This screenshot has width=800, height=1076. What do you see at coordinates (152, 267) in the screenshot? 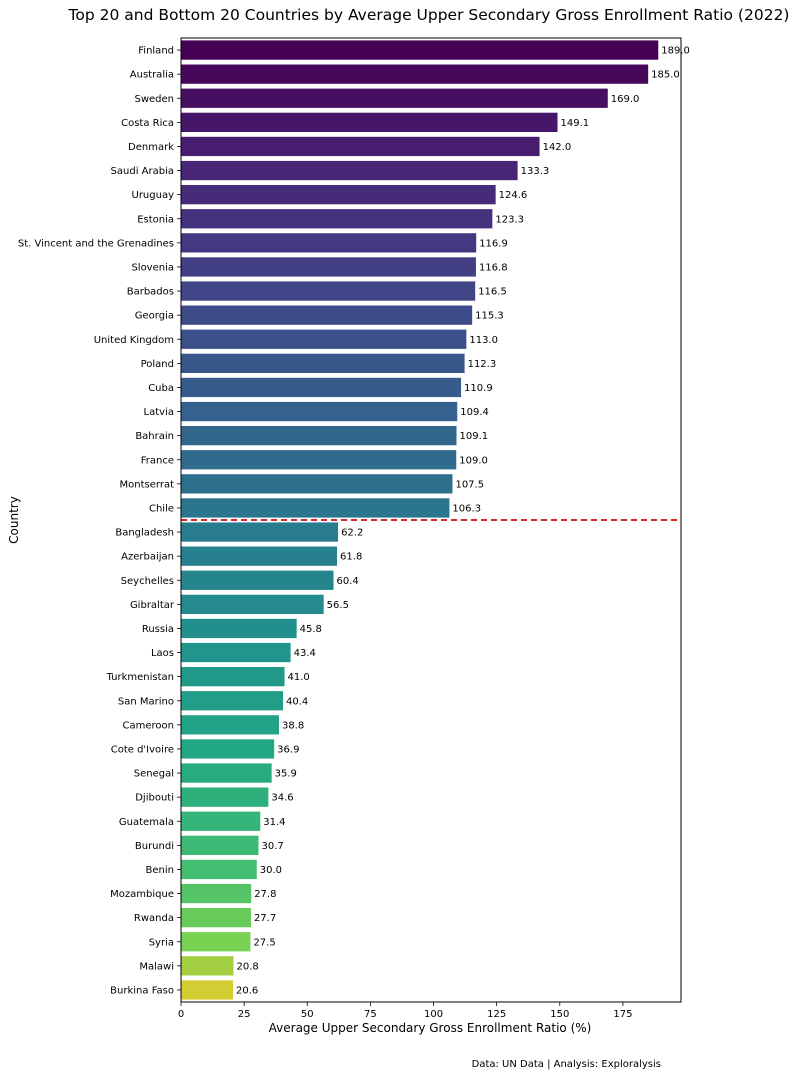
I see `y-tick-label: Slovenia` at bounding box center [152, 267].